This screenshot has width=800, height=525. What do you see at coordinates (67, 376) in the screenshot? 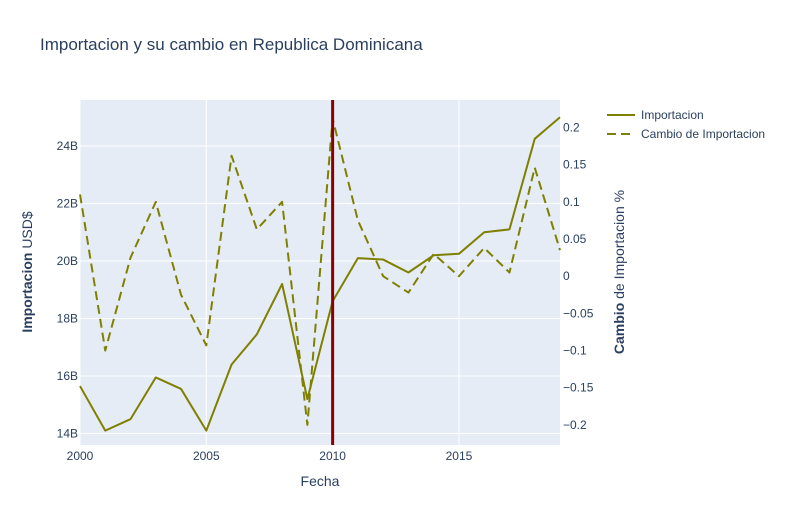
I see `y-tick-label: 16B` at bounding box center [67, 376].